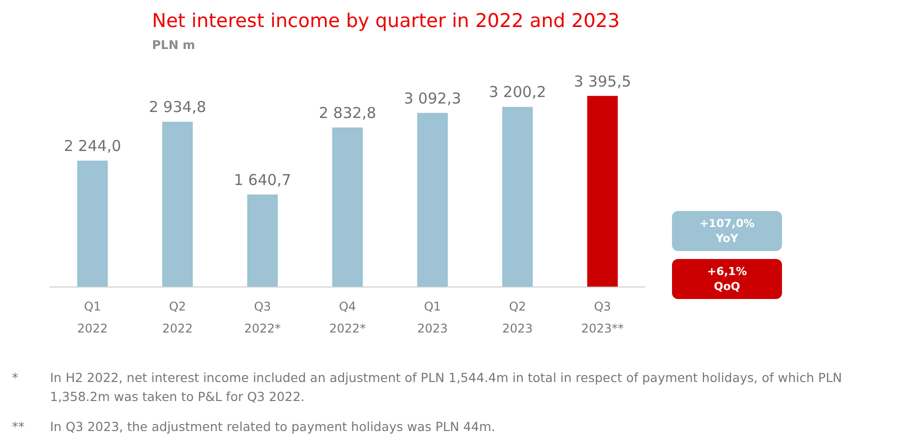  Describe the element at coordinates (603, 81) in the screenshot. I see `data-label: 3 395,5` at that location.